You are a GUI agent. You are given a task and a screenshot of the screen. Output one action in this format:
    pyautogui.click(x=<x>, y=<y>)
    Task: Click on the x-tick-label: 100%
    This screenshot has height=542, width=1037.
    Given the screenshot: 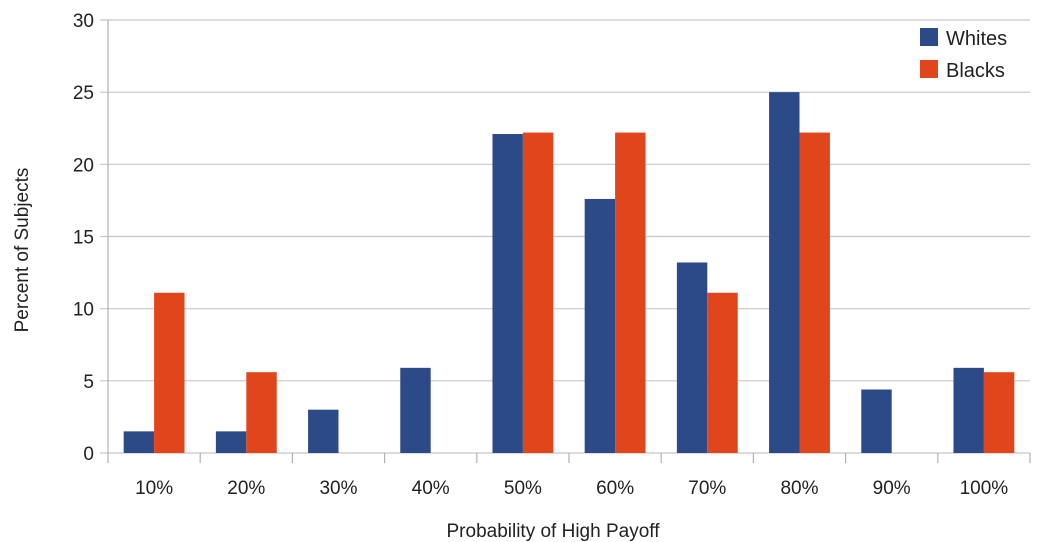 What is the action you would take?
    pyautogui.click(x=984, y=488)
    